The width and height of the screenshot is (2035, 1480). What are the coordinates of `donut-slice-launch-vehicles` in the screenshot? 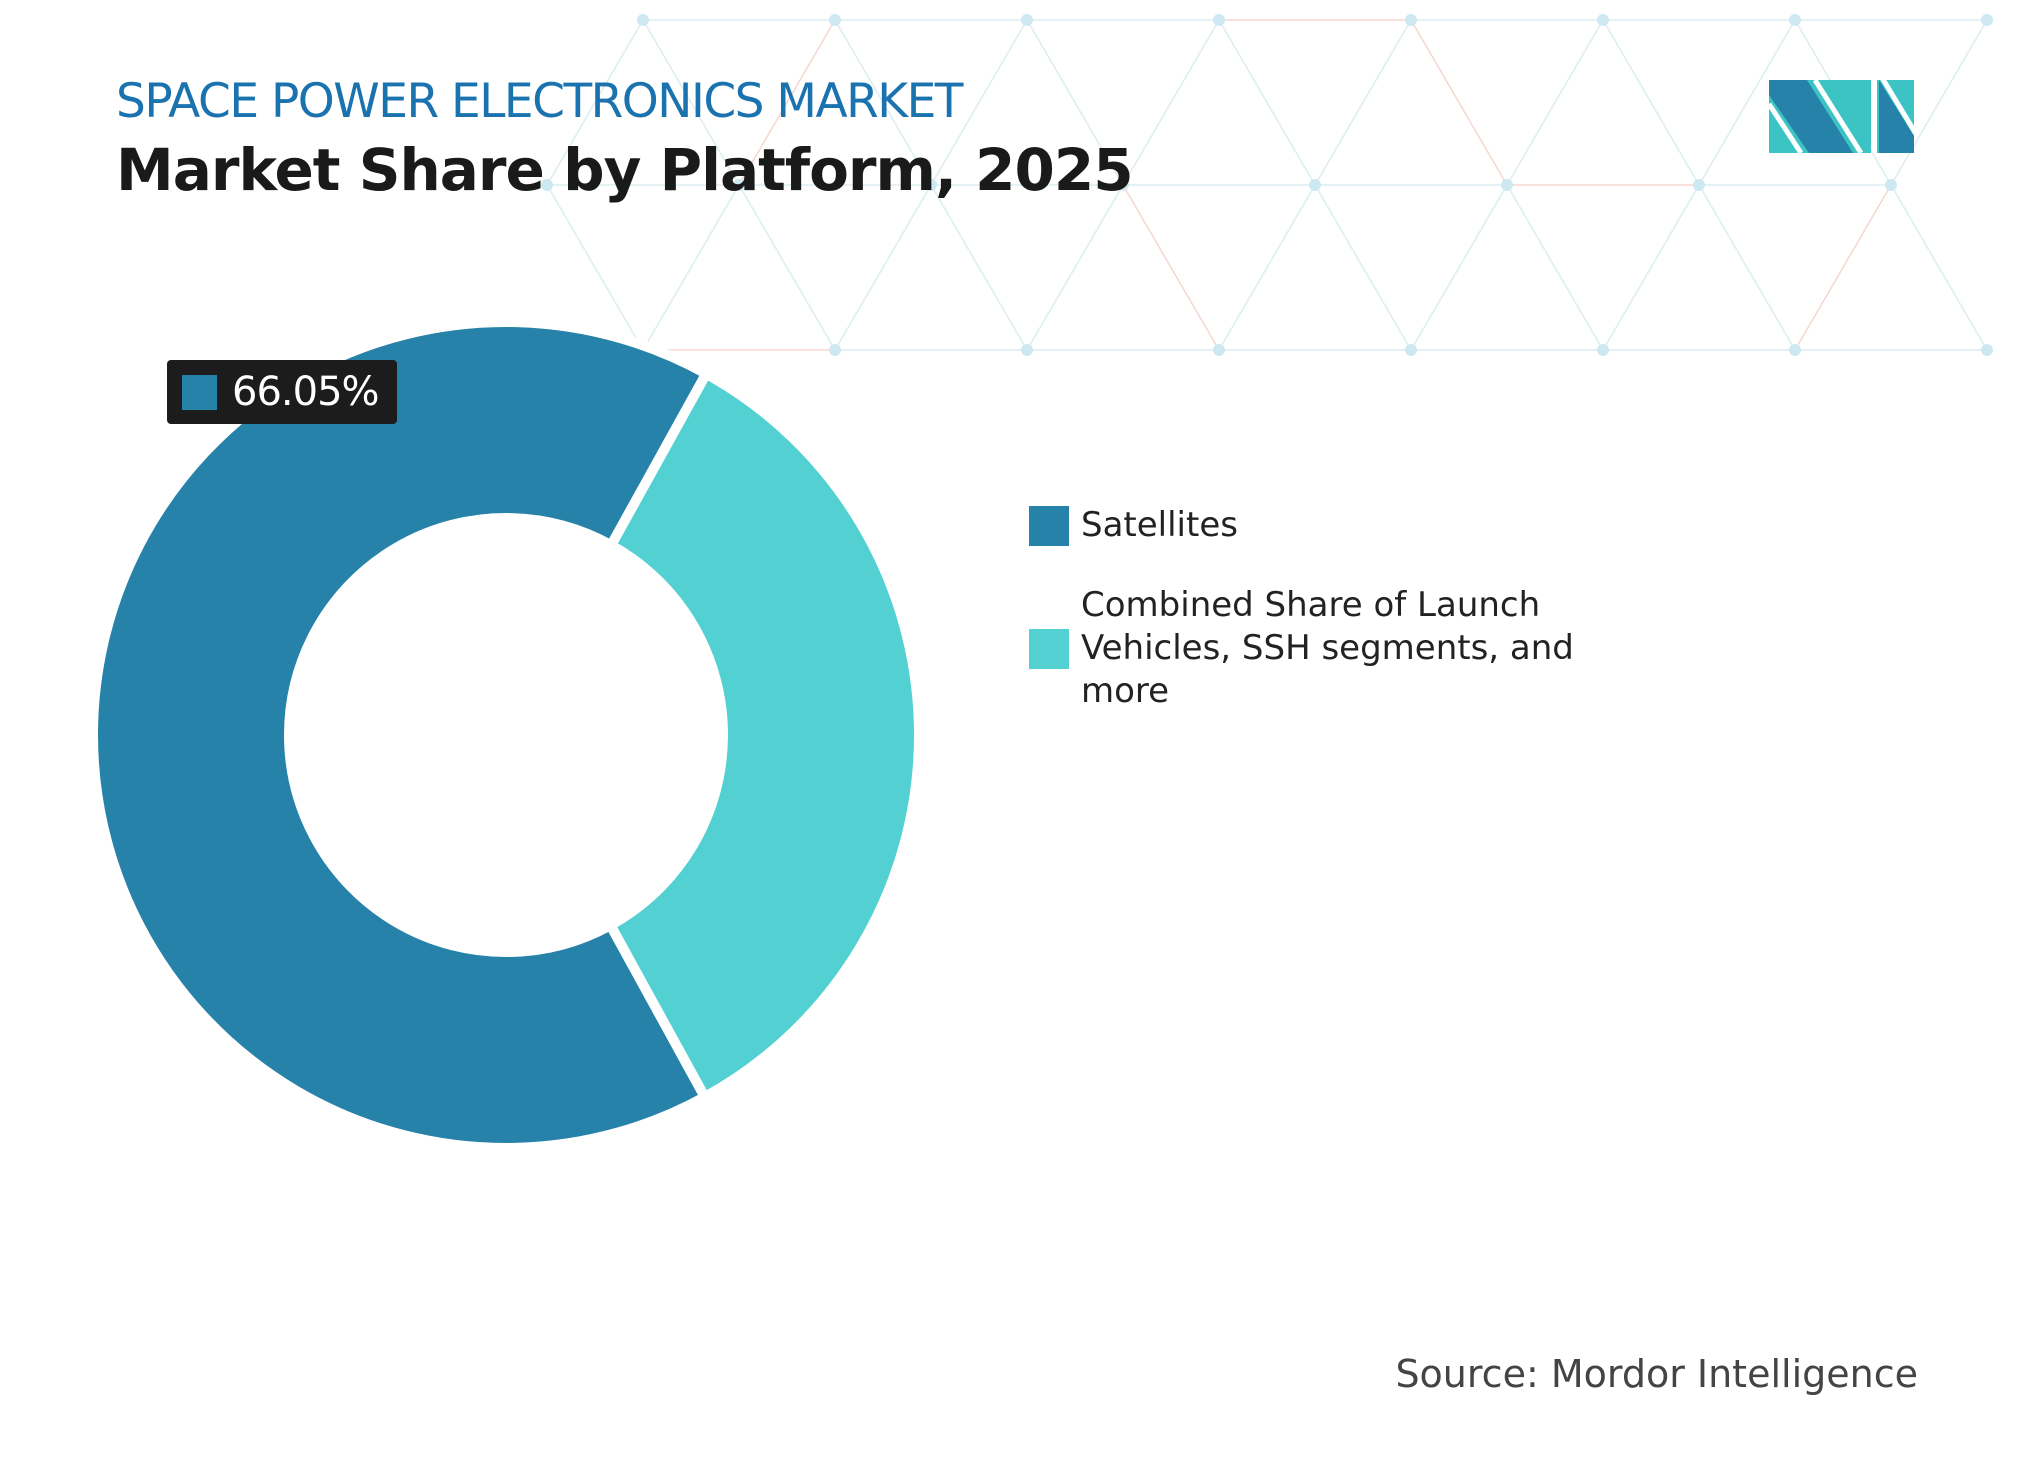 It's located at (763, 735).